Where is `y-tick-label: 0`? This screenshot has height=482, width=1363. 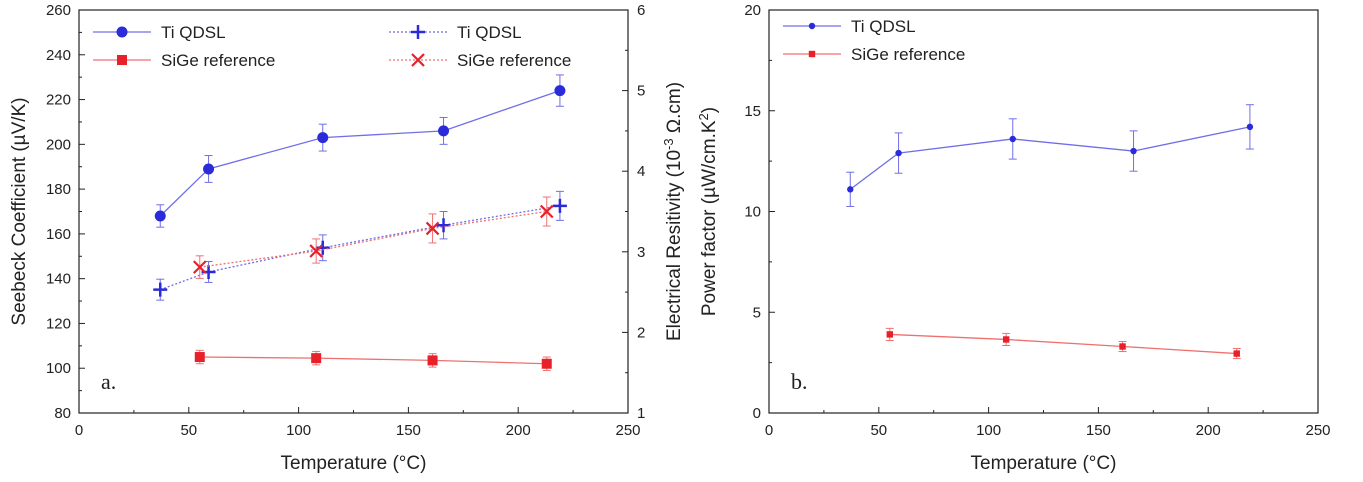
y-tick-label: 0 is located at coordinates (757, 413).